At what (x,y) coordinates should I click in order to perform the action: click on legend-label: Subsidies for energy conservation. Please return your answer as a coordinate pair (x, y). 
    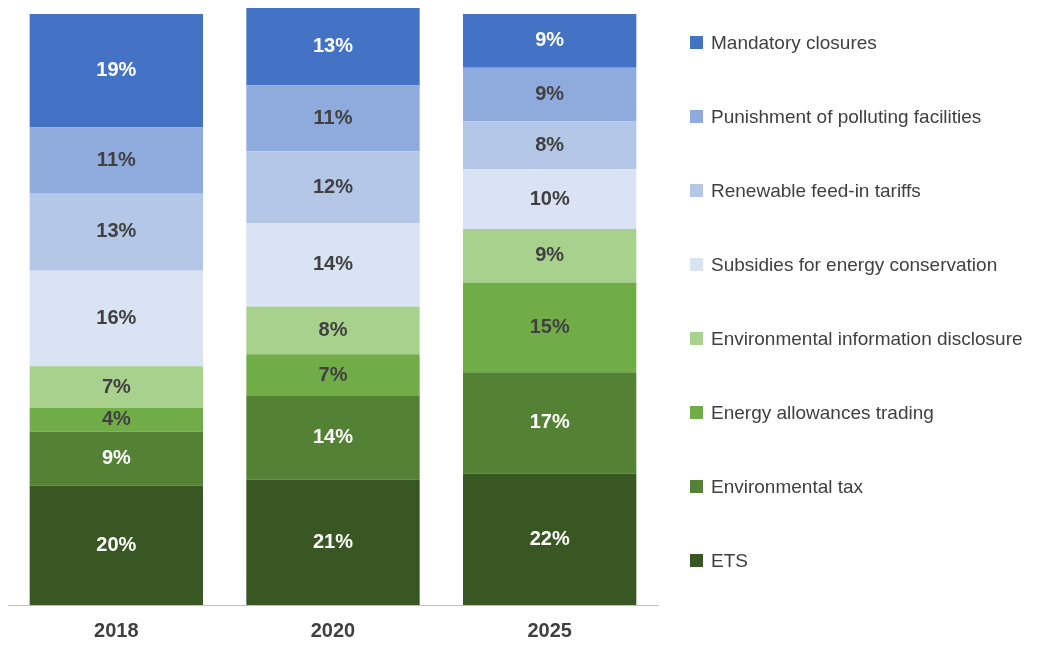
    Looking at the image, I should click on (854, 265).